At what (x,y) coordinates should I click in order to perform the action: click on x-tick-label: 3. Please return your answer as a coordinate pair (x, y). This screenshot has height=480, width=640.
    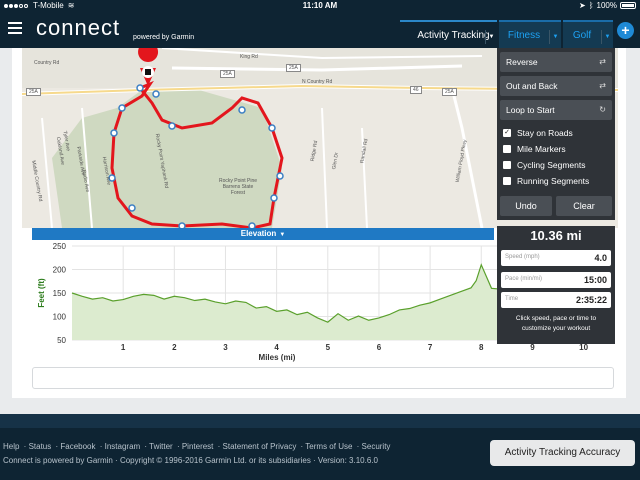
    Looking at the image, I should click on (225, 347).